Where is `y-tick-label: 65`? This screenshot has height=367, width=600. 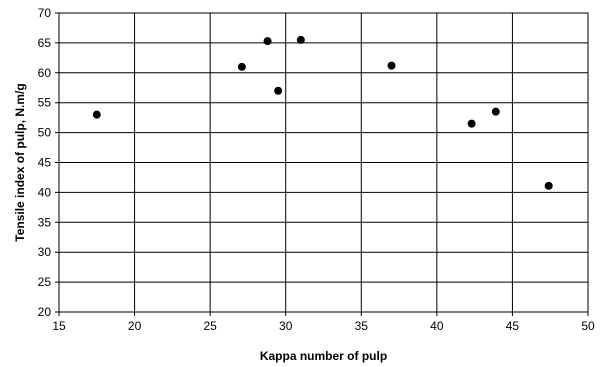 y-tick-label: 65 is located at coordinates (45, 43).